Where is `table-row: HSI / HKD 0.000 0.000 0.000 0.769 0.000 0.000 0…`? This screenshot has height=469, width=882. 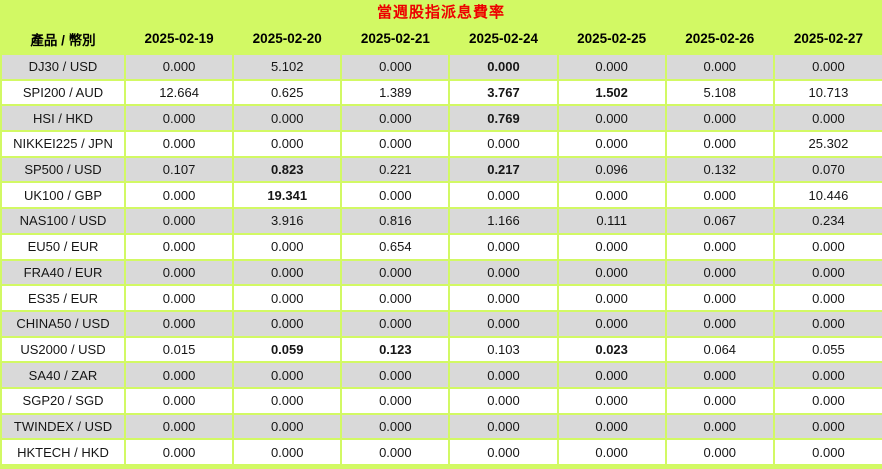 table-row: HSI / HKD 0.000 0.000 0.000 0.769 0.000 0.000 0… is located at coordinates (441, 118).